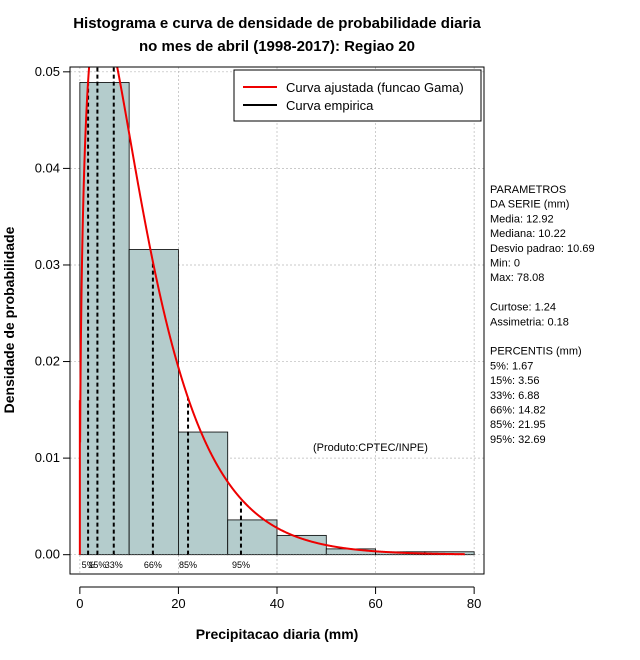  Describe the element at coordinates (529, 322) in the screenshot. I see `side-panel-line-9: Assimetria: 0.18` at that location.